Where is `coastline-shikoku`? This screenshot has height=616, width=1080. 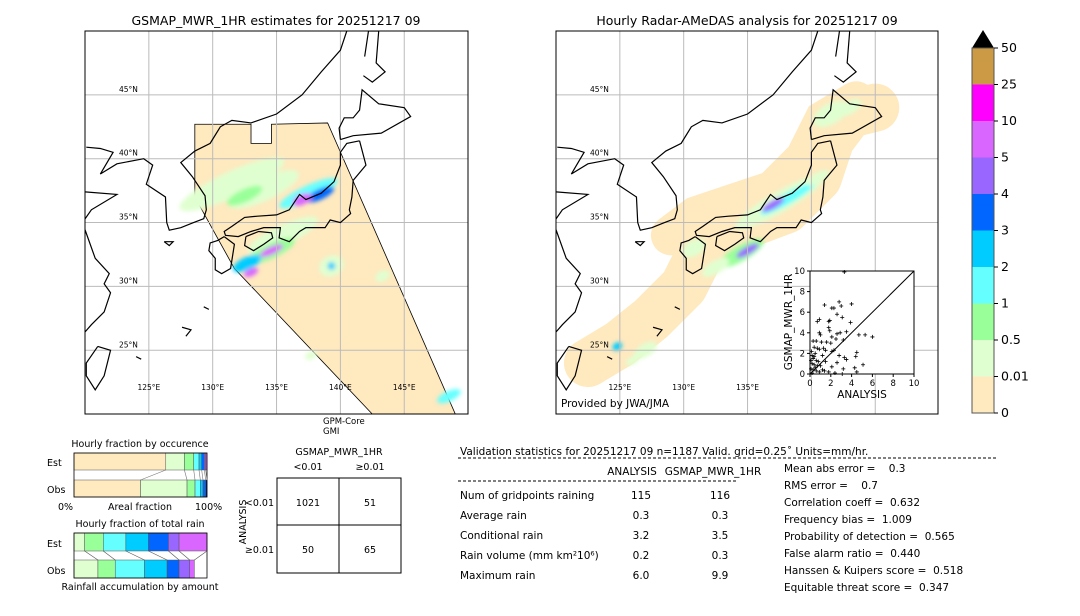 coastline-shikoku is located at coordinates (258, 241).